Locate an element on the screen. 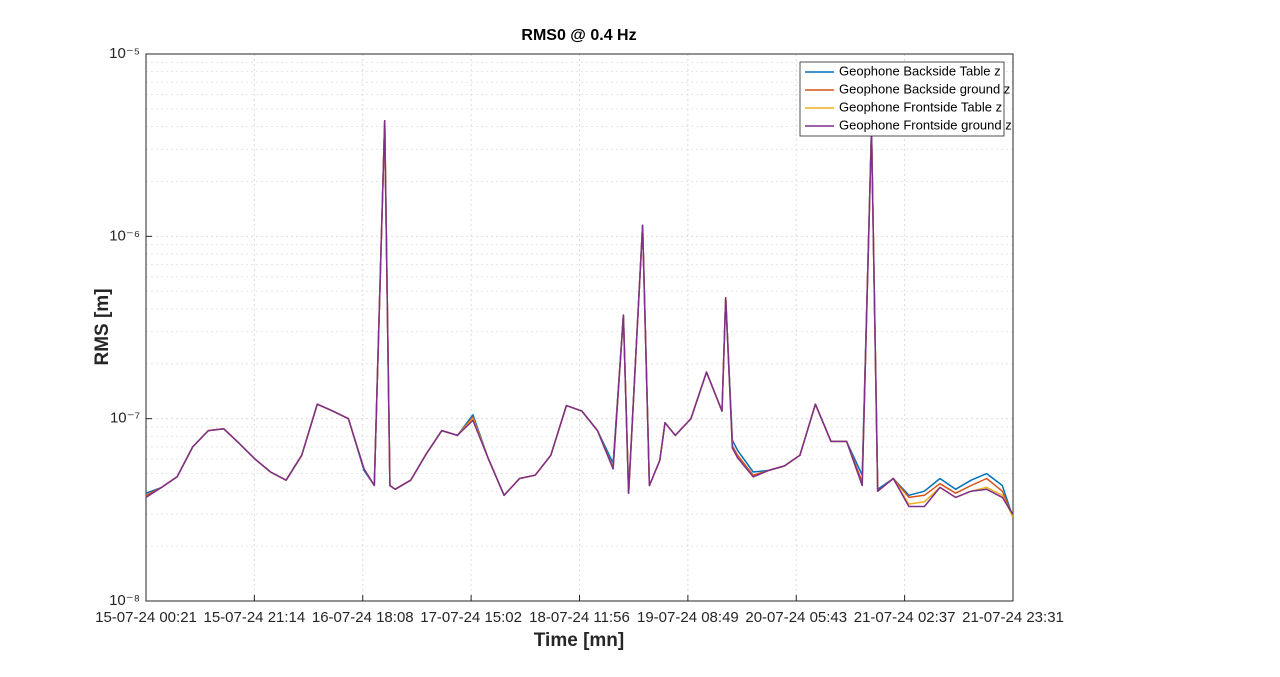 This screenshot has height=677, width=1280. legend-label: Geophone Backside ground z is located at coordinates (924, 88).